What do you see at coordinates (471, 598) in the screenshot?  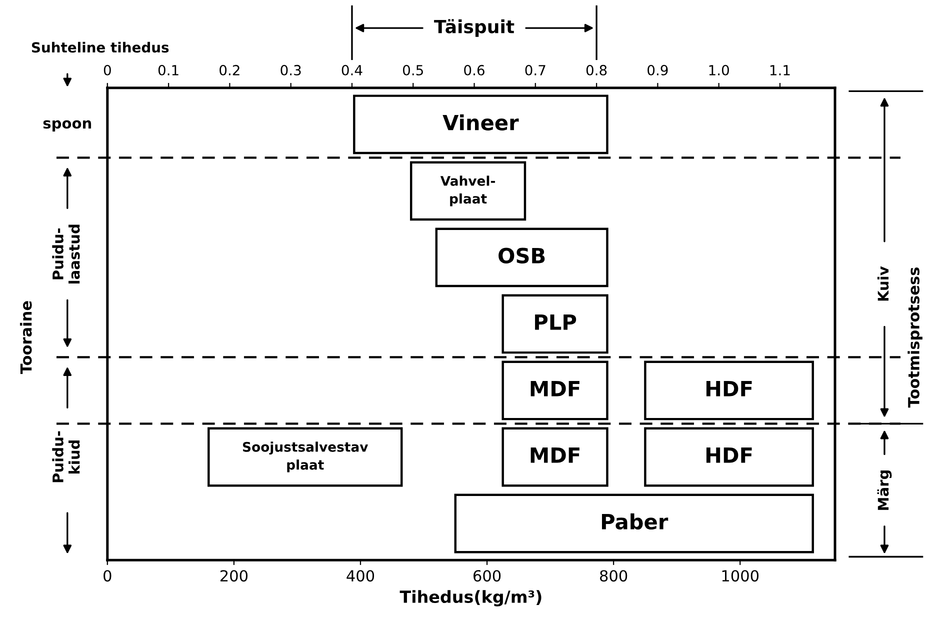 I see `x-axis-title: Tihedus(kg/m³)` at bounding box center [471, 598].